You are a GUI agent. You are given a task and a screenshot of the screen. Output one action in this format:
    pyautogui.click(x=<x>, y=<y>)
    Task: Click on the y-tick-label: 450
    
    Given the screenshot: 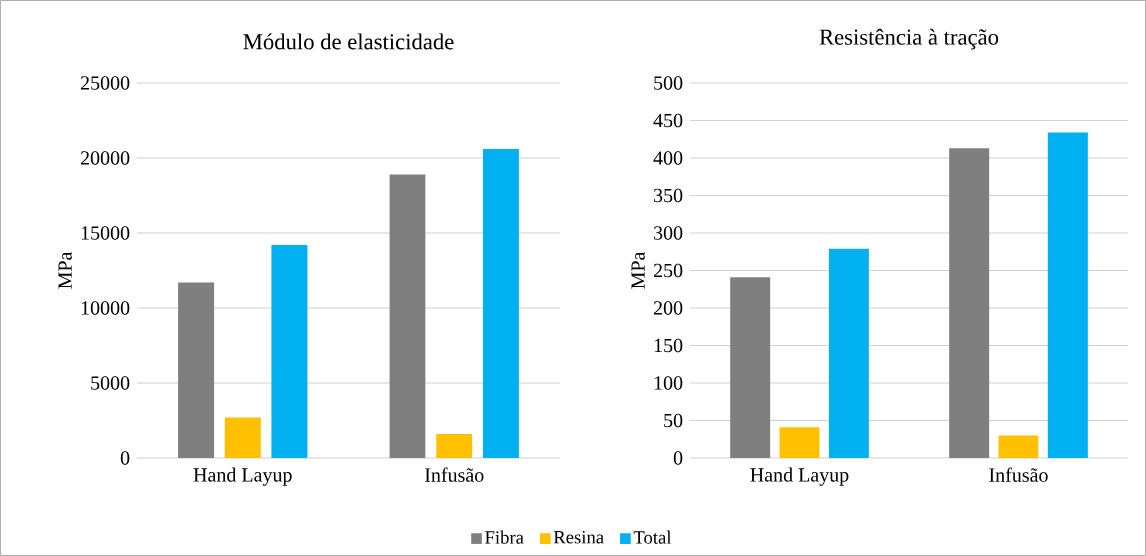 What is the action you would take?
    pyautogui.click(x=668, y=120)
    